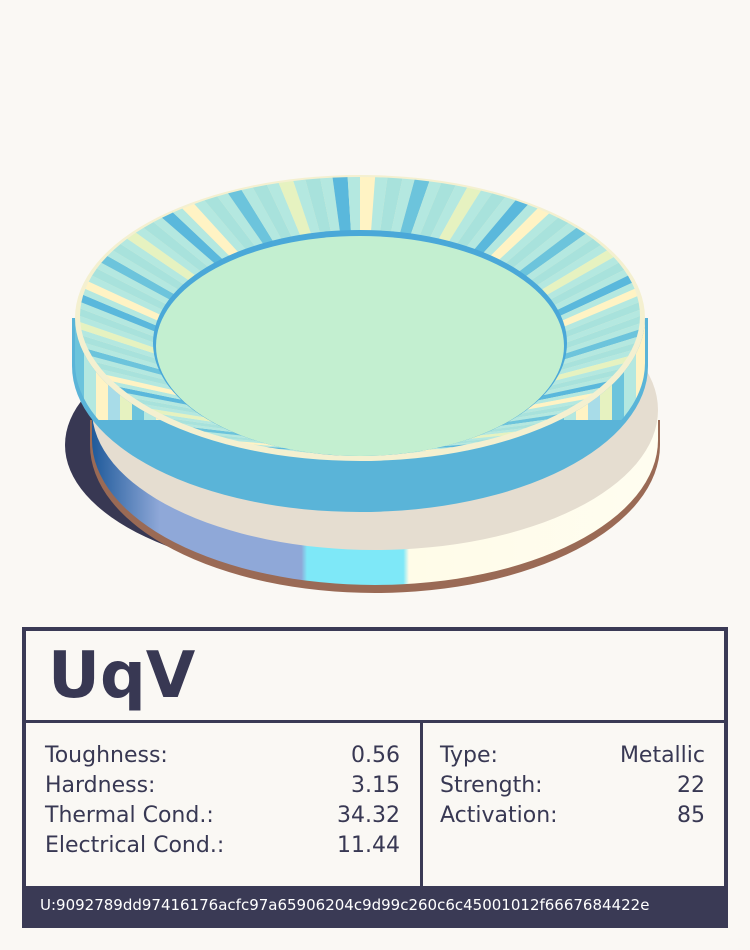 Image resolution: width=750 pixels, height=950 pixels. Describe the element at coordinates (572, 786) in the screenshot. I see `attributes: Type: Metallic Strength: 22 Activation: 85` at that location.